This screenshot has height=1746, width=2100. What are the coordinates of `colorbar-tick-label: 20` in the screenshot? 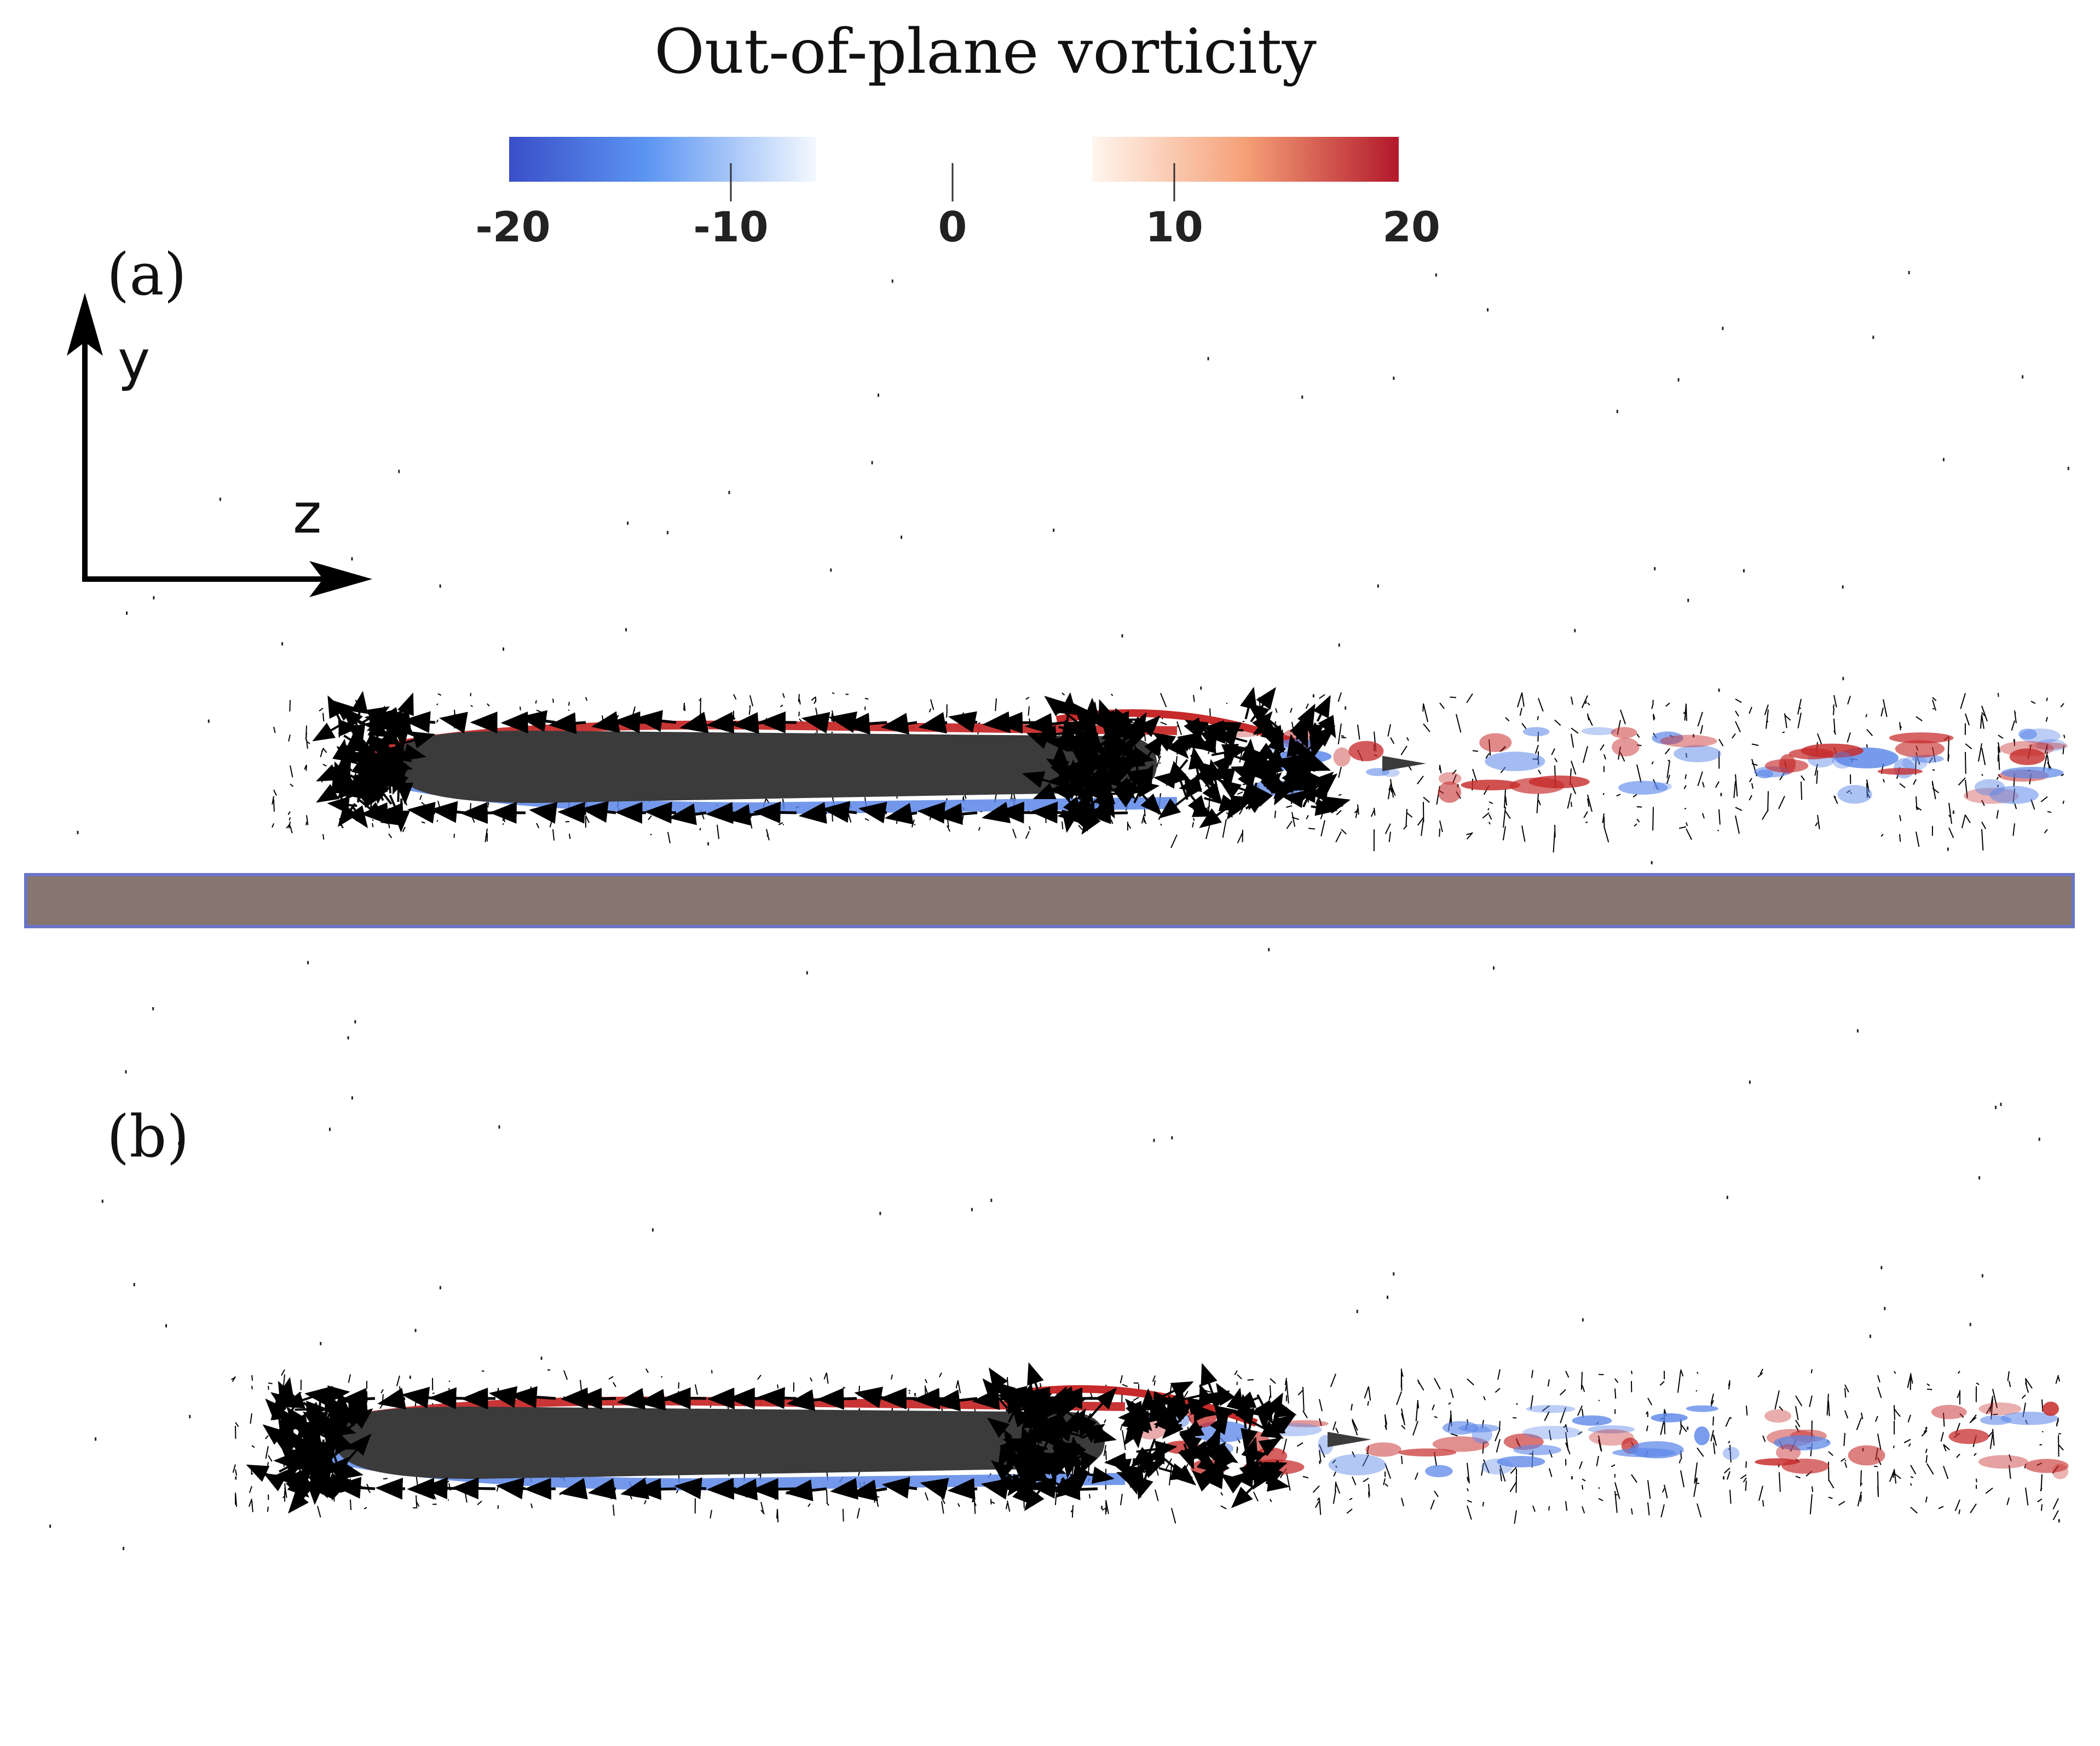 It's located at (1411, 227).